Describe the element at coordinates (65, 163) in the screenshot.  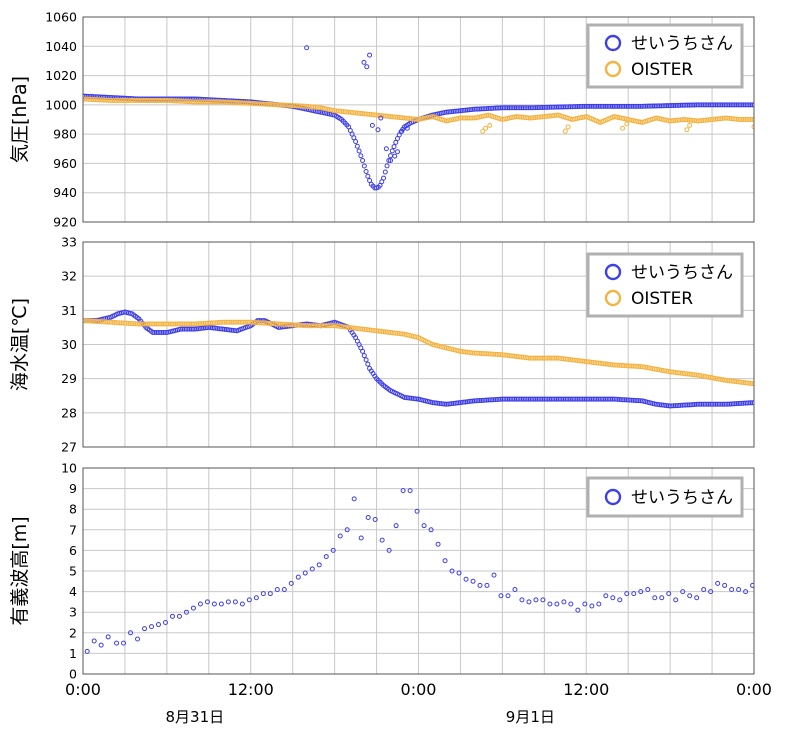
I see `pressure-ytick-label: 960` at that location.